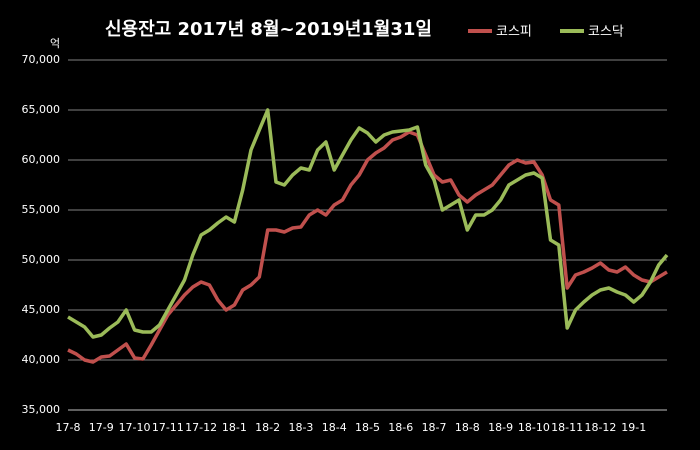  What do you see at coordinates (41, 309) in the screenshot?
I see `y-tick-label: 45,000` at bounding box center [41, 309].